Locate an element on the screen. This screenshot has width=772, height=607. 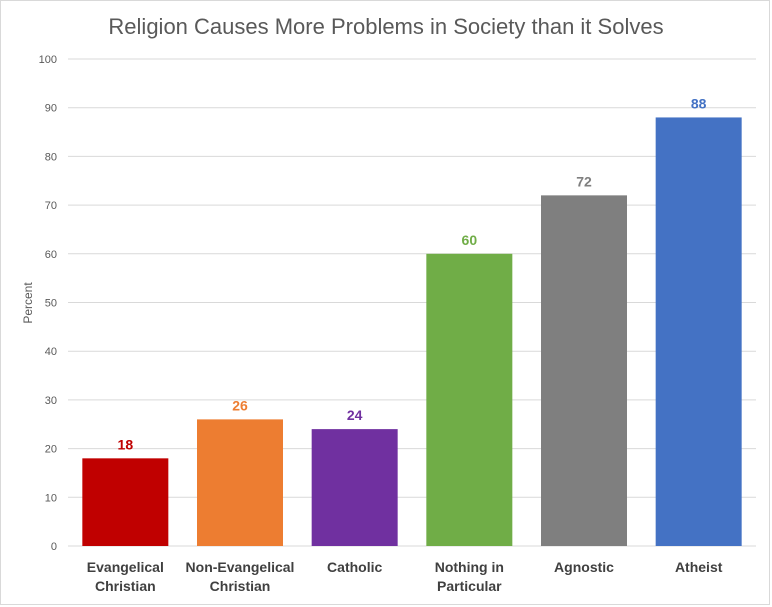
x-tick-label: Evangelical is located at coordinates (125, 567).